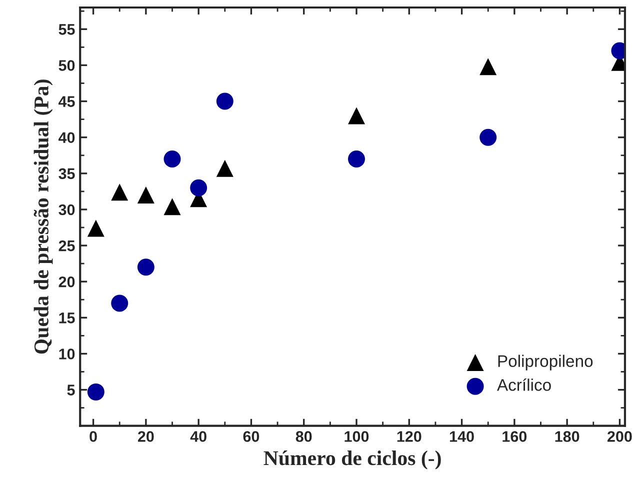  What do you see at coordinates (66, 138) in the screenshot?
I see `y-tick-label: 40` at bounding box center [66, 138].